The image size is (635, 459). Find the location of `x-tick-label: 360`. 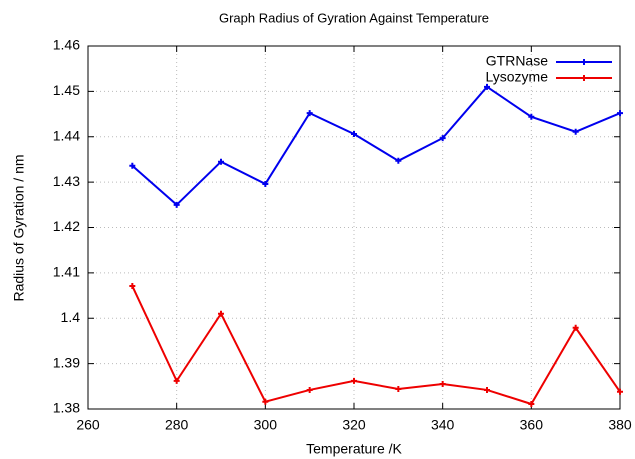

x-tick-label: 360 is located at coordinates (532, 425).